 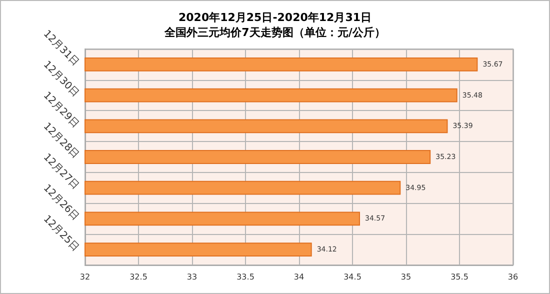 I want to click on x-tick-label: 35, so click(x=406, y=277).